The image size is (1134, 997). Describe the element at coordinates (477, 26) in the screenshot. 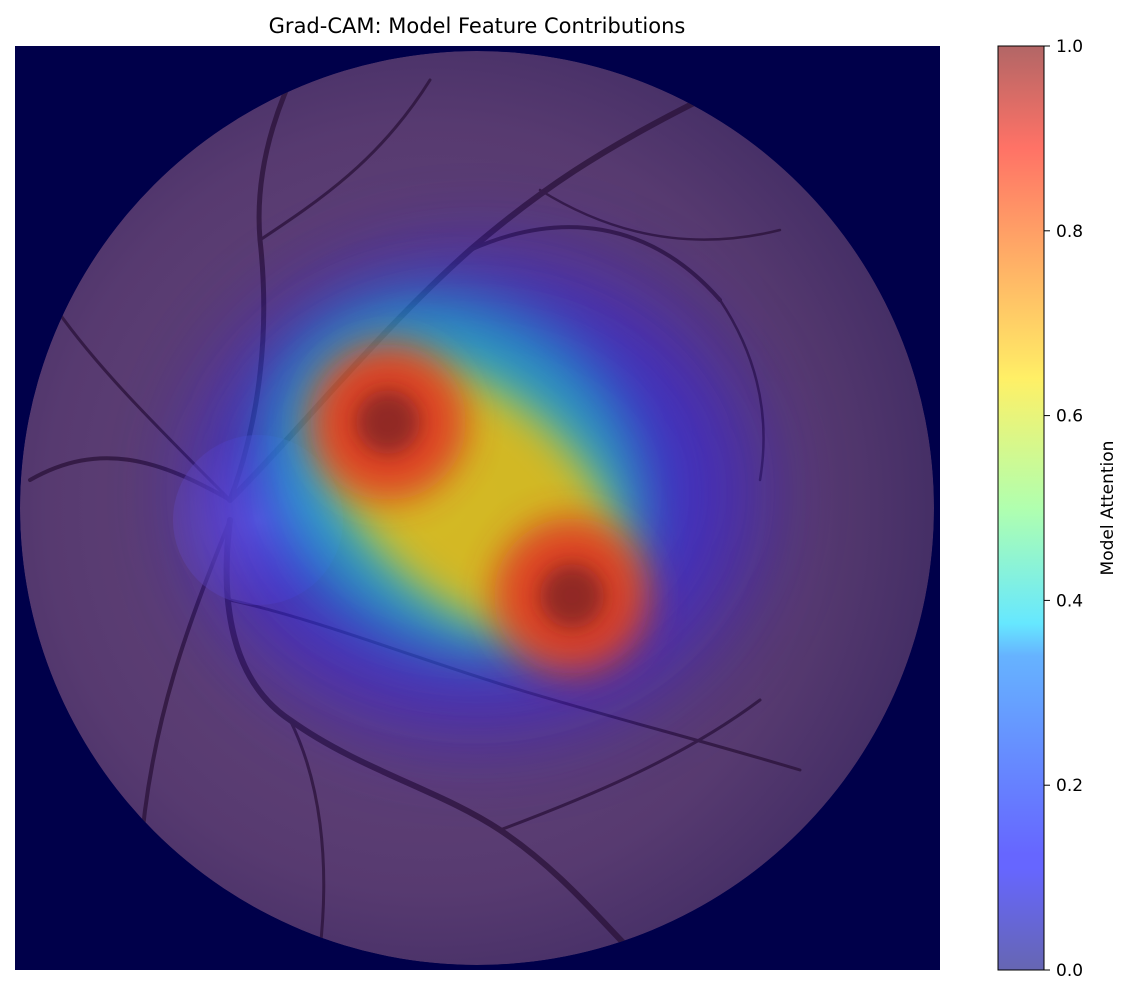

I see `chart-title: Grad-CAM: Model Feature Contributions` at that location.